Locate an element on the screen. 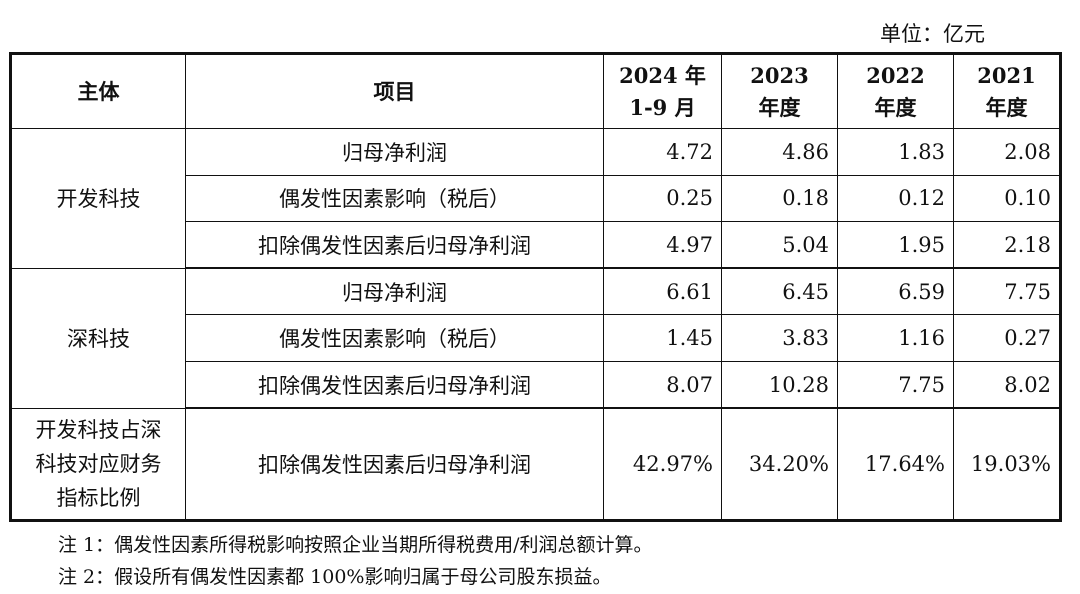 This screenshot has height=594, width=1080. header-period-2022: 2022 年度 is located at coordinates (895, 91).